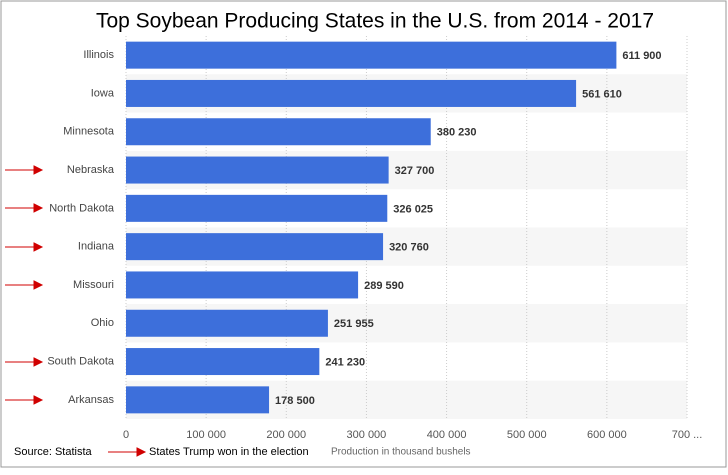 The width and height of the screenshot is (728, 475). What do you see at coordinates (76, 311) in the screenshot?
I see `arrows` at bounding box center [76, 311].